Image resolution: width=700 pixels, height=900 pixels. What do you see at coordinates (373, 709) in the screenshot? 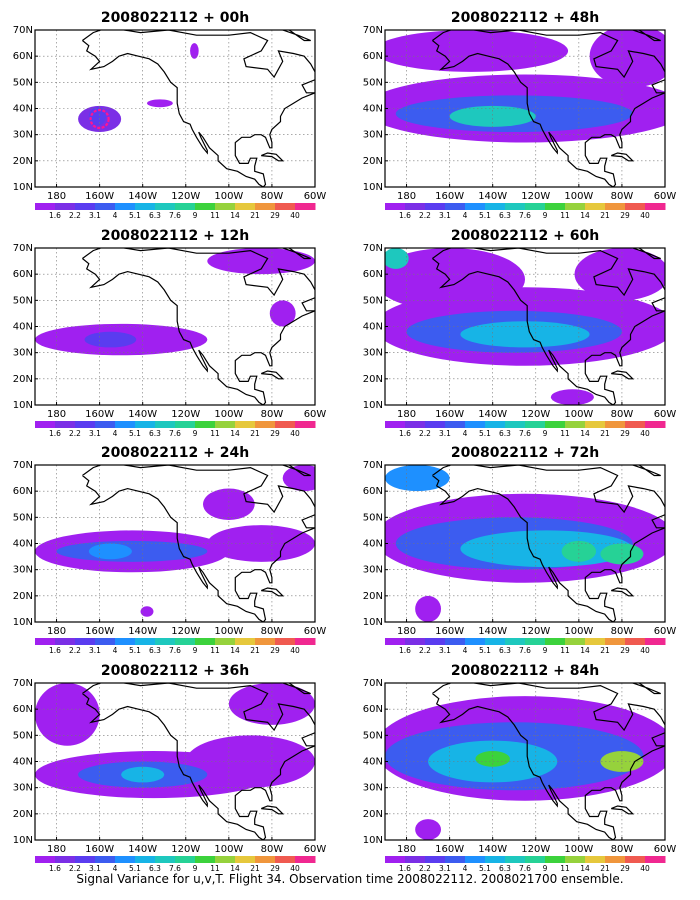
I see `y-tick-label: 60N` at bounding box center [373, 709].